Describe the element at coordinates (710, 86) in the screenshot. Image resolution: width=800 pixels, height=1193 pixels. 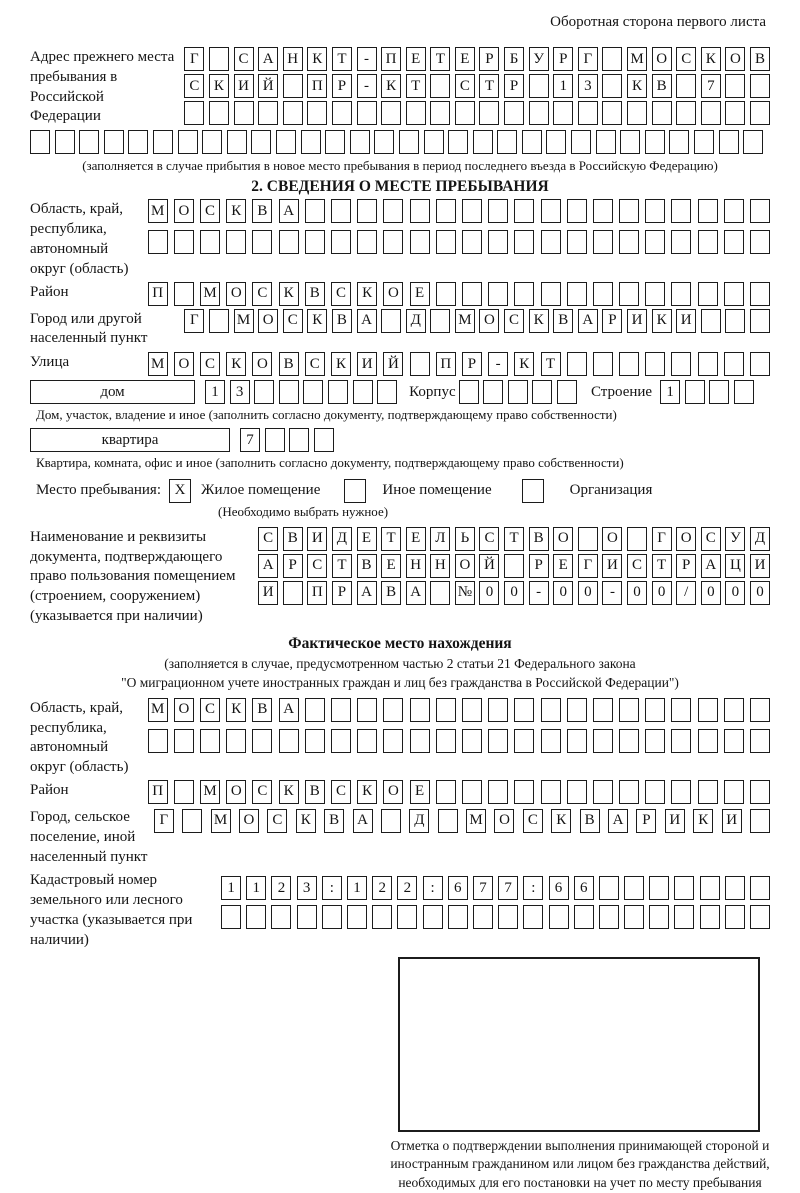
I see `char-cell: 7` at that location.